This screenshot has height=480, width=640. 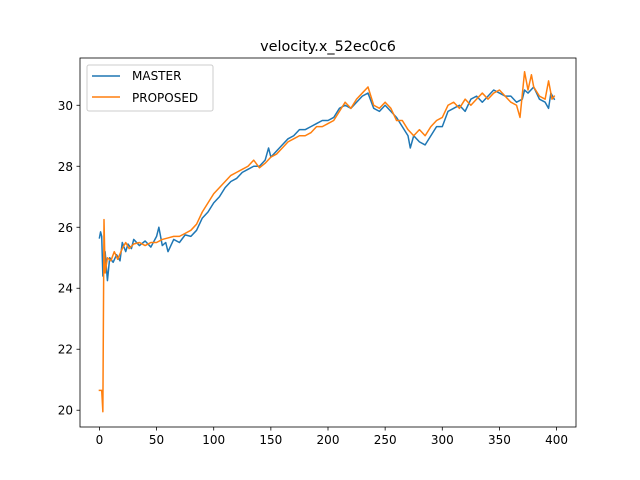 I want to click on x-tick-label: 0, so click(x=100, y=440).